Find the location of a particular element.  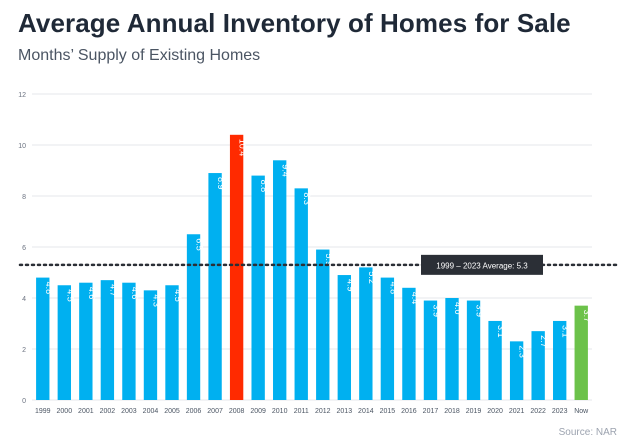

x-tick-label: Now is located at coordinates (581, 411).